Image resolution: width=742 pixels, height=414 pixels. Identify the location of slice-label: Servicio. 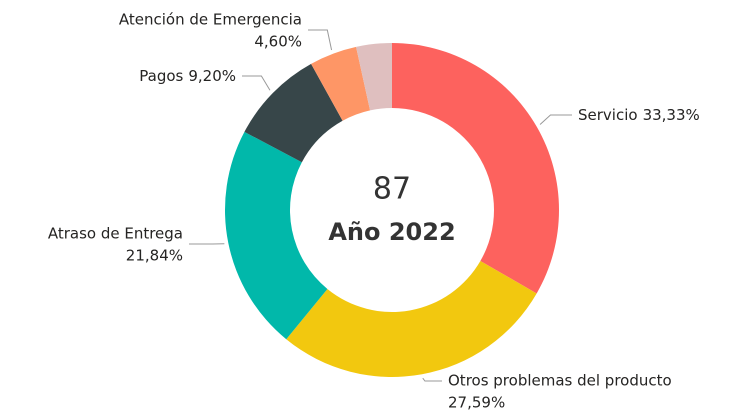
(608, 115).